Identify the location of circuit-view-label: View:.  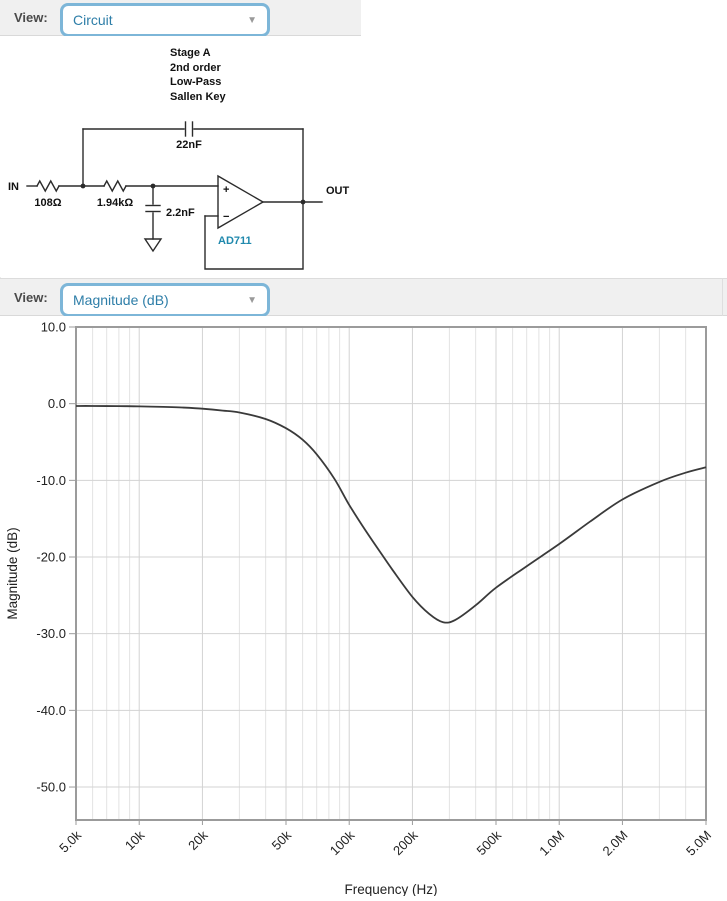
(31, 17).